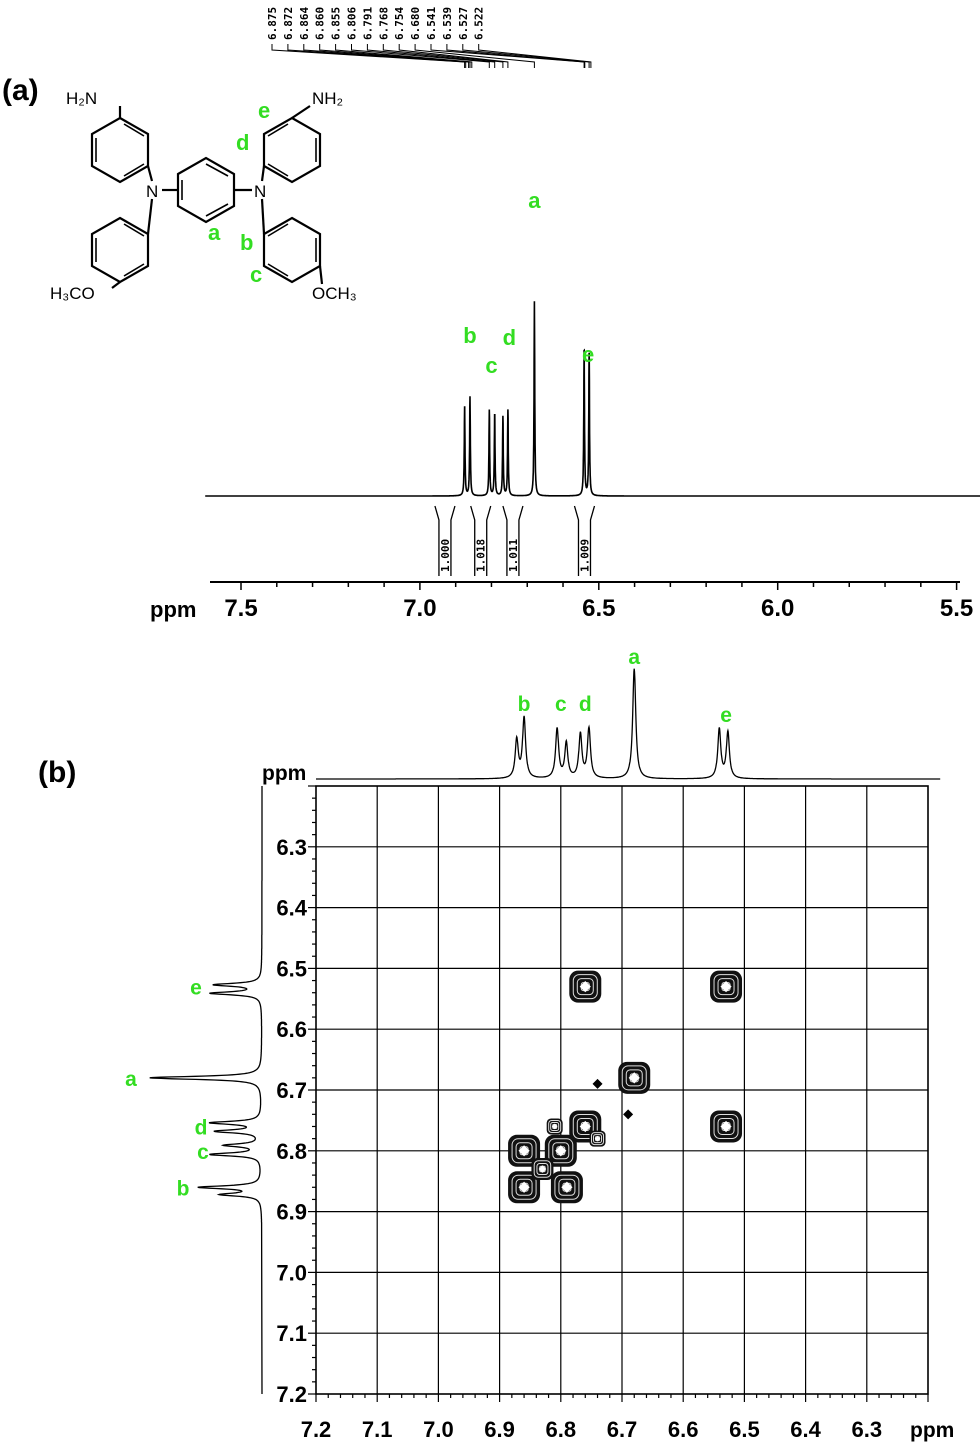 The height and width of the screenshot is (1446, 980). Describe the element at coordinates (932, 1430) in the screenshot. I see `panel-b-xlabel: ppm` at that location.